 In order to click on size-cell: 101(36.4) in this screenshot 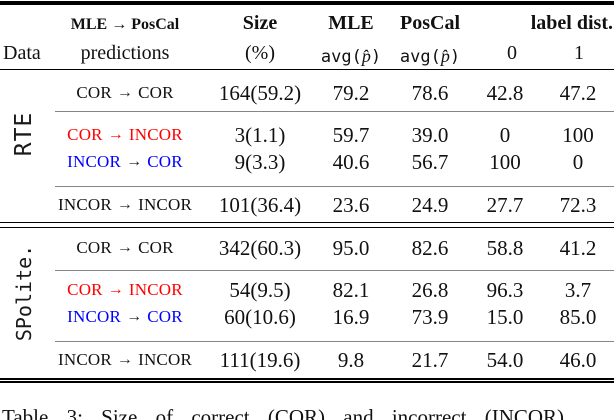, I will do `click(260, 204)`.